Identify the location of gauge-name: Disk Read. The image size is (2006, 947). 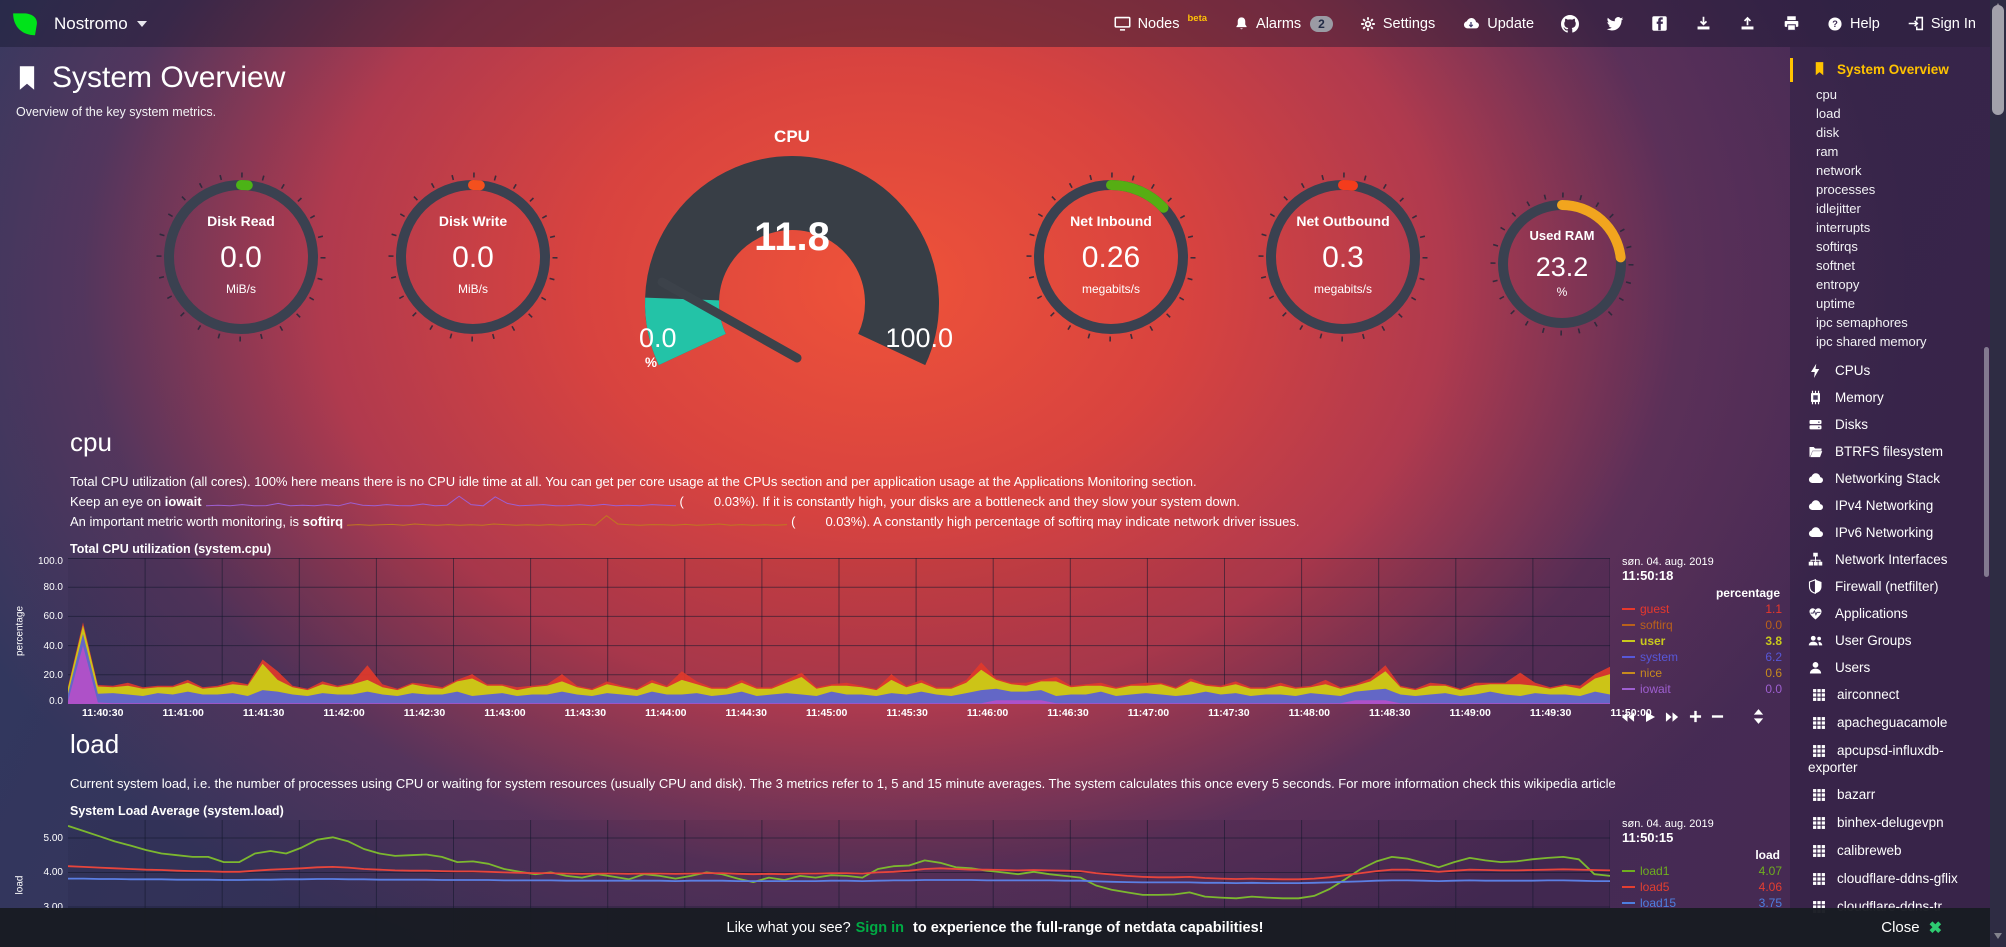
(241, 221).